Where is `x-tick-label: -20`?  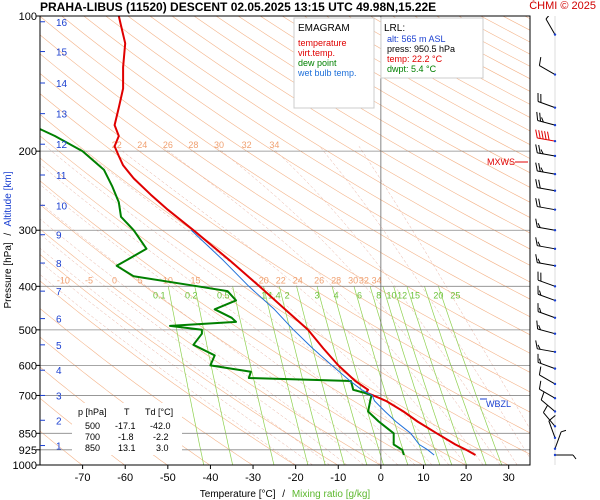
x-tick-label: -20 is located at coordinates (296, 478).